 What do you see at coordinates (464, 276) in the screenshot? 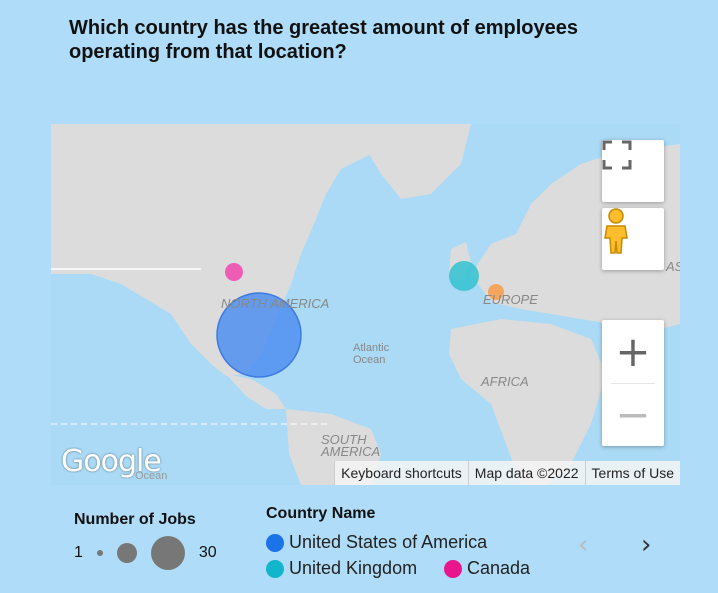
I see `bubble-united-kingdom` at bounding box center [464, 276].